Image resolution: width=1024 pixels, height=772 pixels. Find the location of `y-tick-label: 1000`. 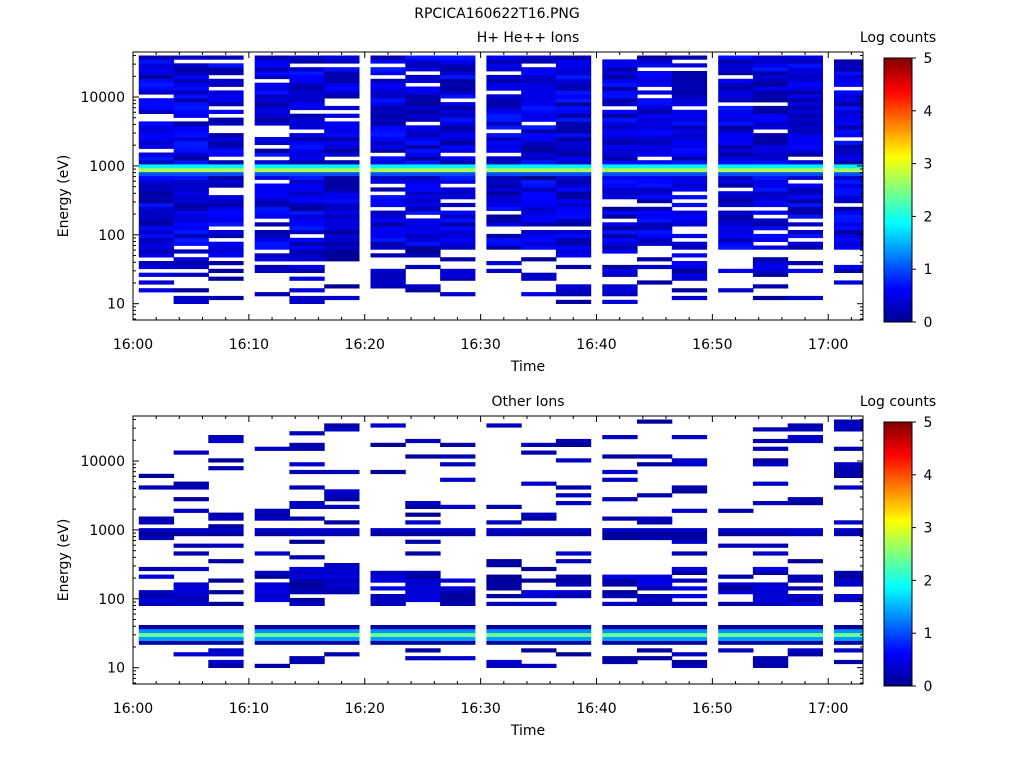

y-tick-label: 1000 is located at coordinates (107, 167).